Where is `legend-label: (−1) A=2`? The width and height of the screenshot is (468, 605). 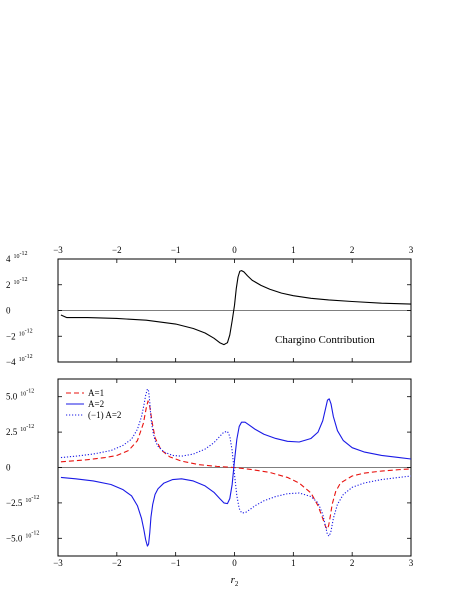
legend-label: (−1) A=2 is located at coordinates (104, 415).